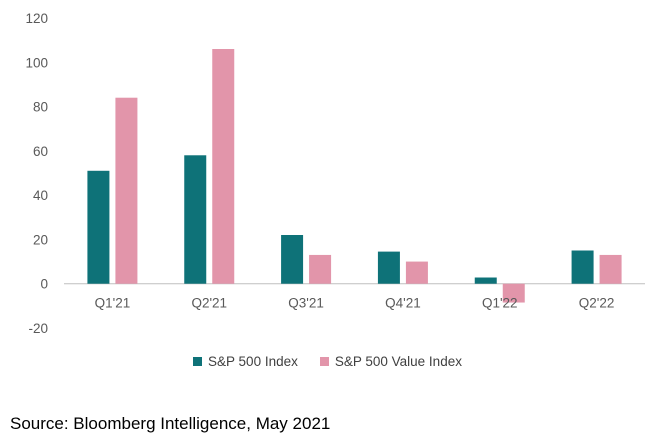  What do you see at coordinates (306, 303) in the screenshot?
I see `x-tick-label: Q3'21` at bounding box center [306, 303].